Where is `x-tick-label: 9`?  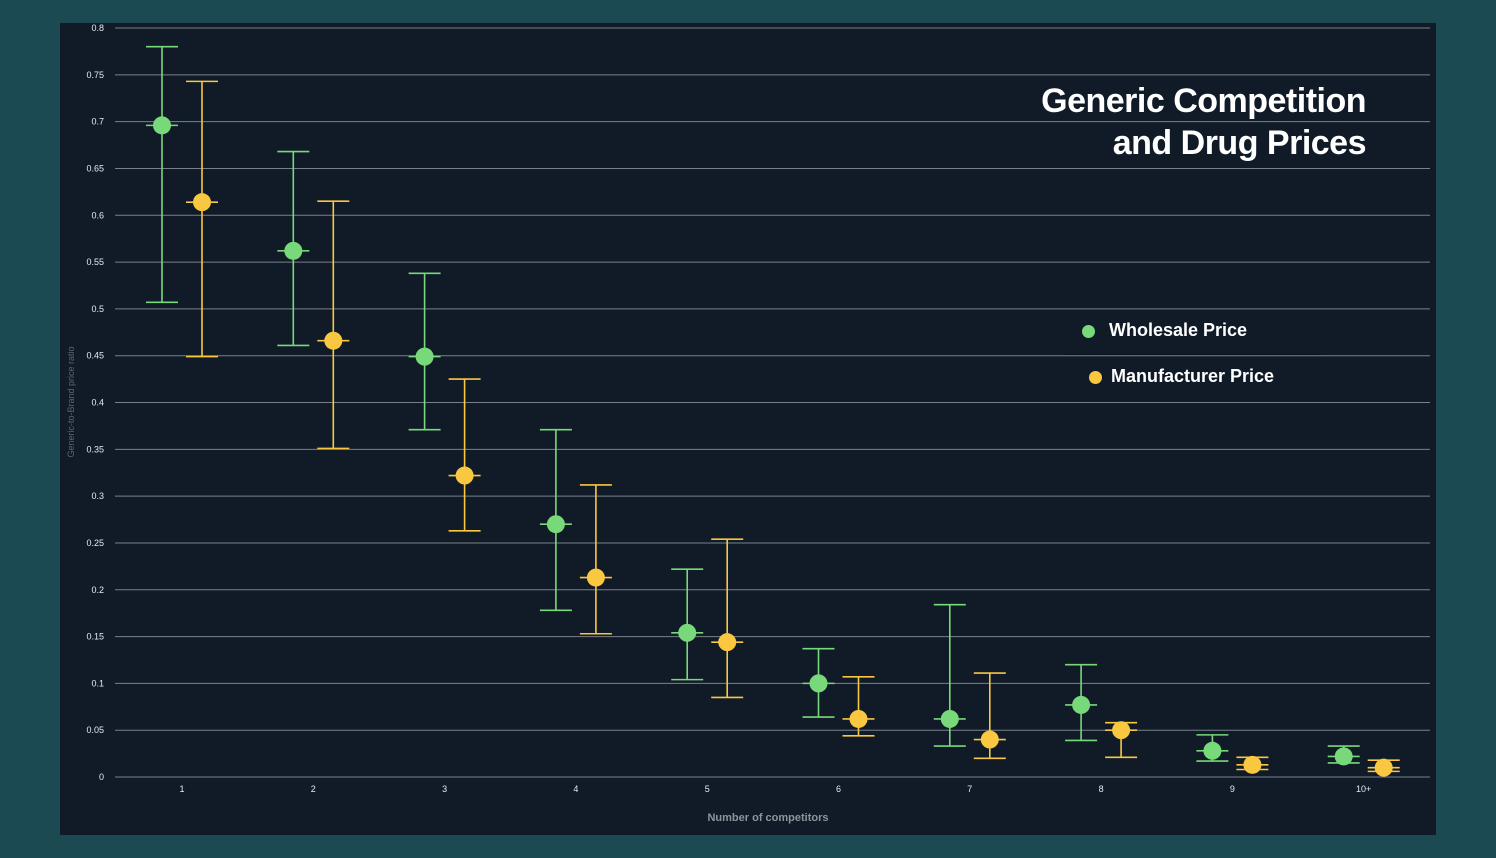
x-tick-label: 9 is located at coordinates (1232, 789).